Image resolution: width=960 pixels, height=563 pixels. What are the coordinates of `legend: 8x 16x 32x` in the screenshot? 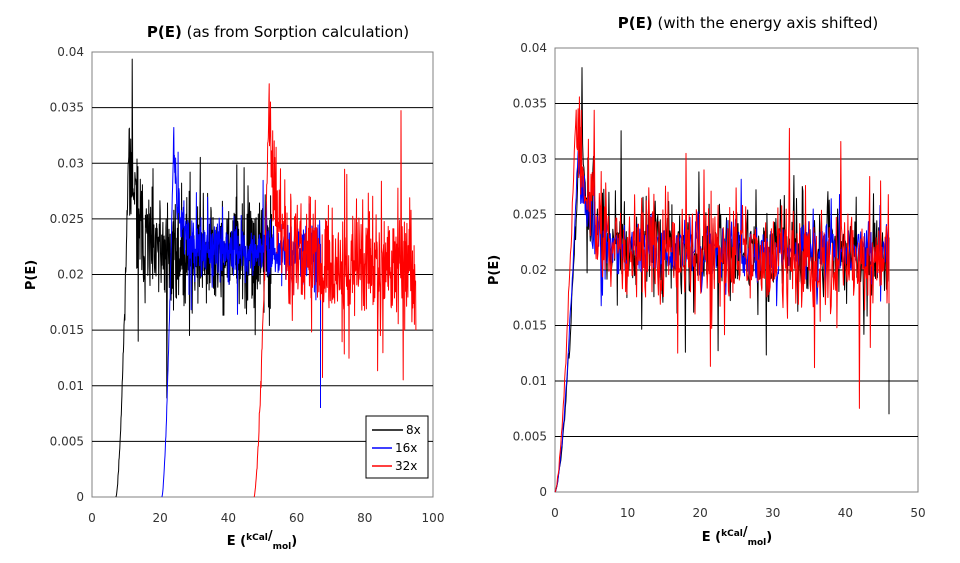 It's located at (397, 447).